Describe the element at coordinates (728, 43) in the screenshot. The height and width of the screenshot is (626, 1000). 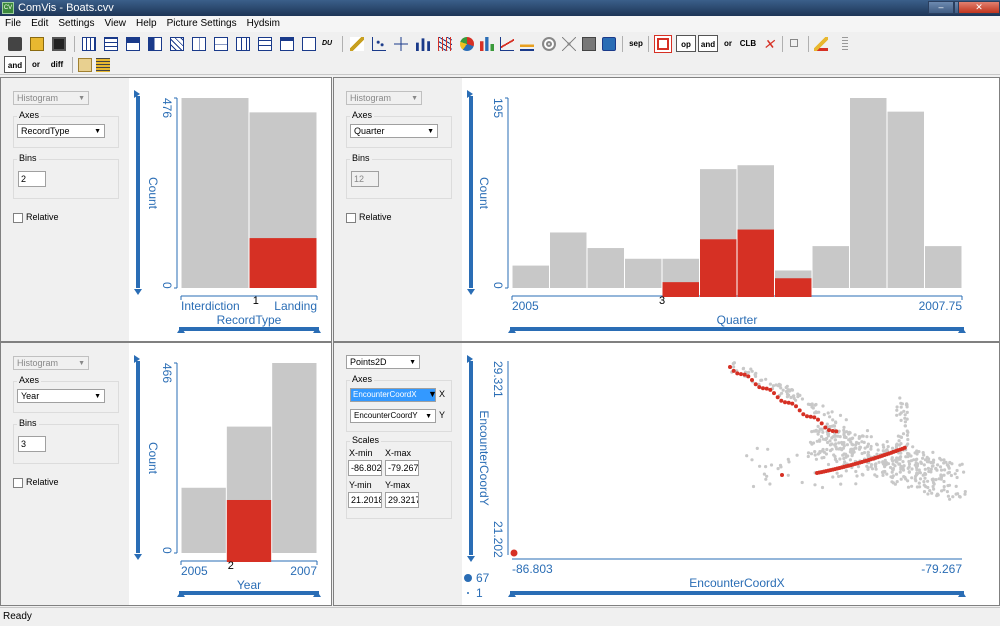
I see `or-button: or` at that location.